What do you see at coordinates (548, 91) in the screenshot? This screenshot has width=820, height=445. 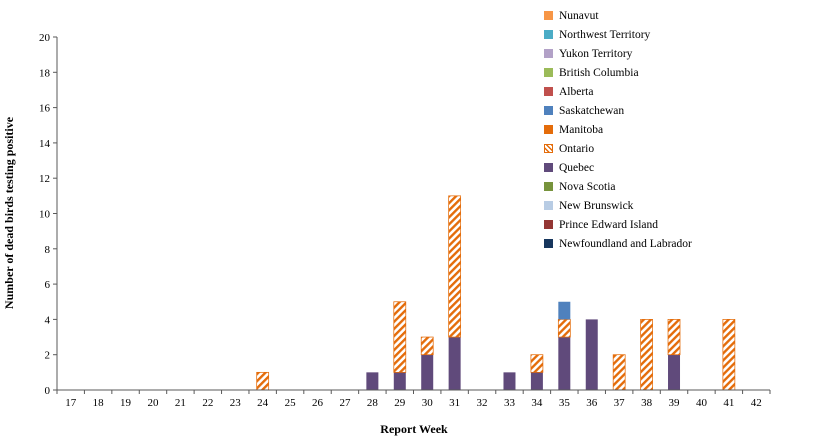 I see `legend-swatch-alberta` at bounding box center [548, 91].